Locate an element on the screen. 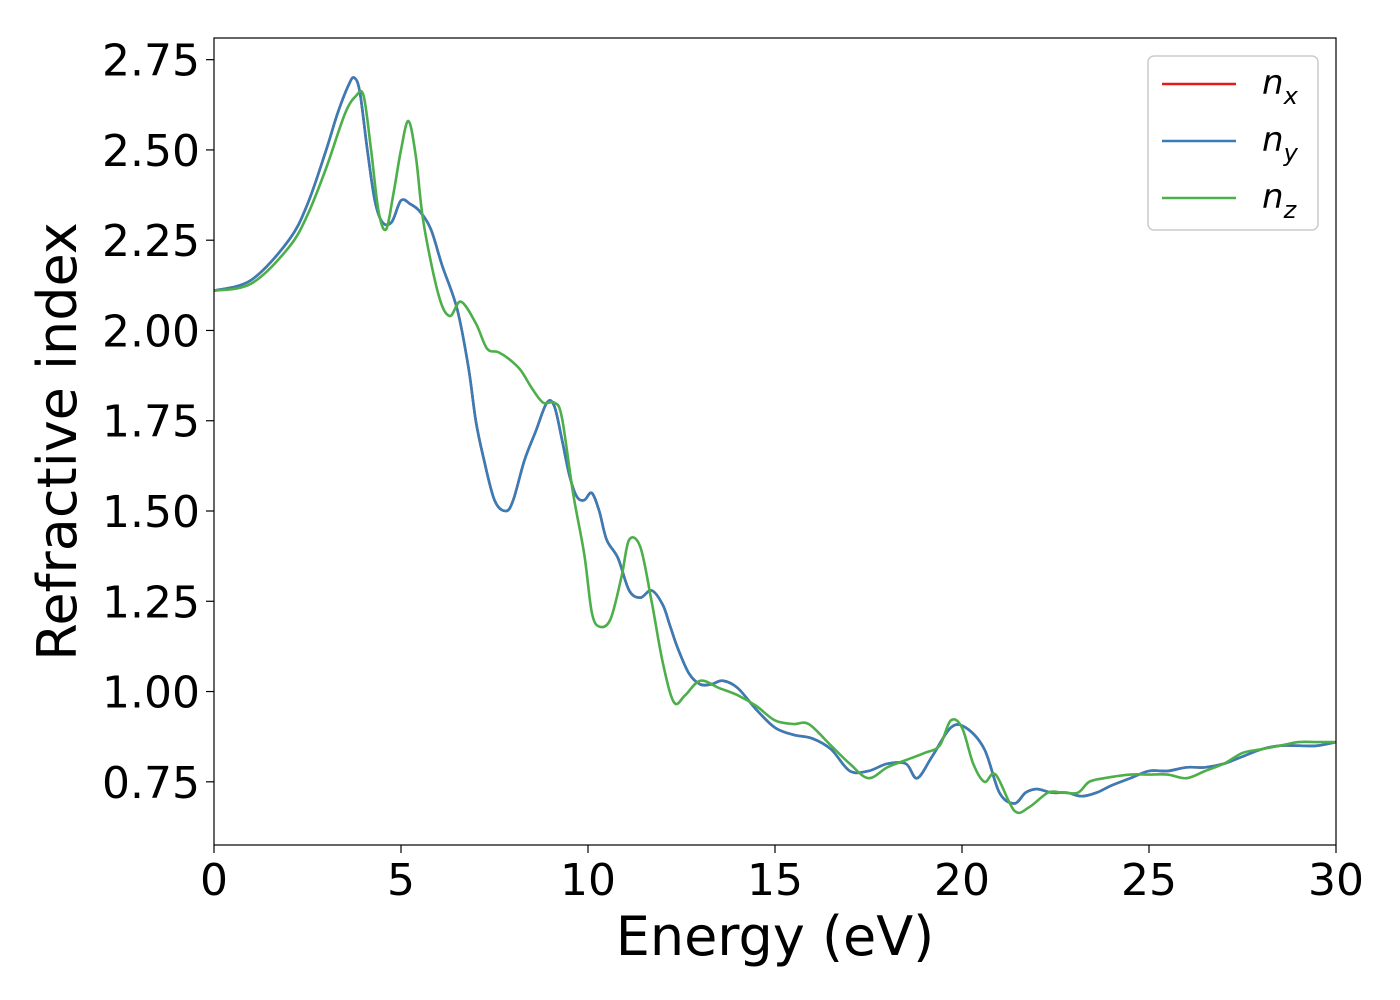  legend: nx ny nz is located at coordinates (1233, 143).